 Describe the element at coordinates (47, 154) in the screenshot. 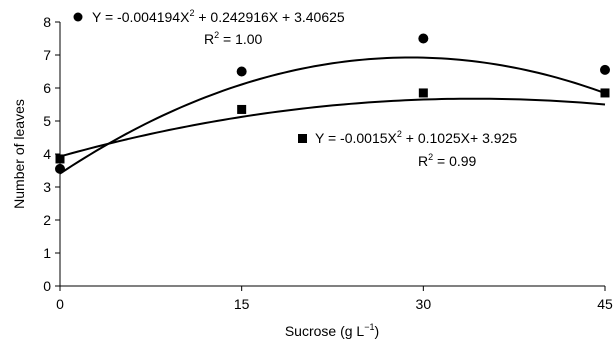

I see `y-tick-label: 4` at that location.